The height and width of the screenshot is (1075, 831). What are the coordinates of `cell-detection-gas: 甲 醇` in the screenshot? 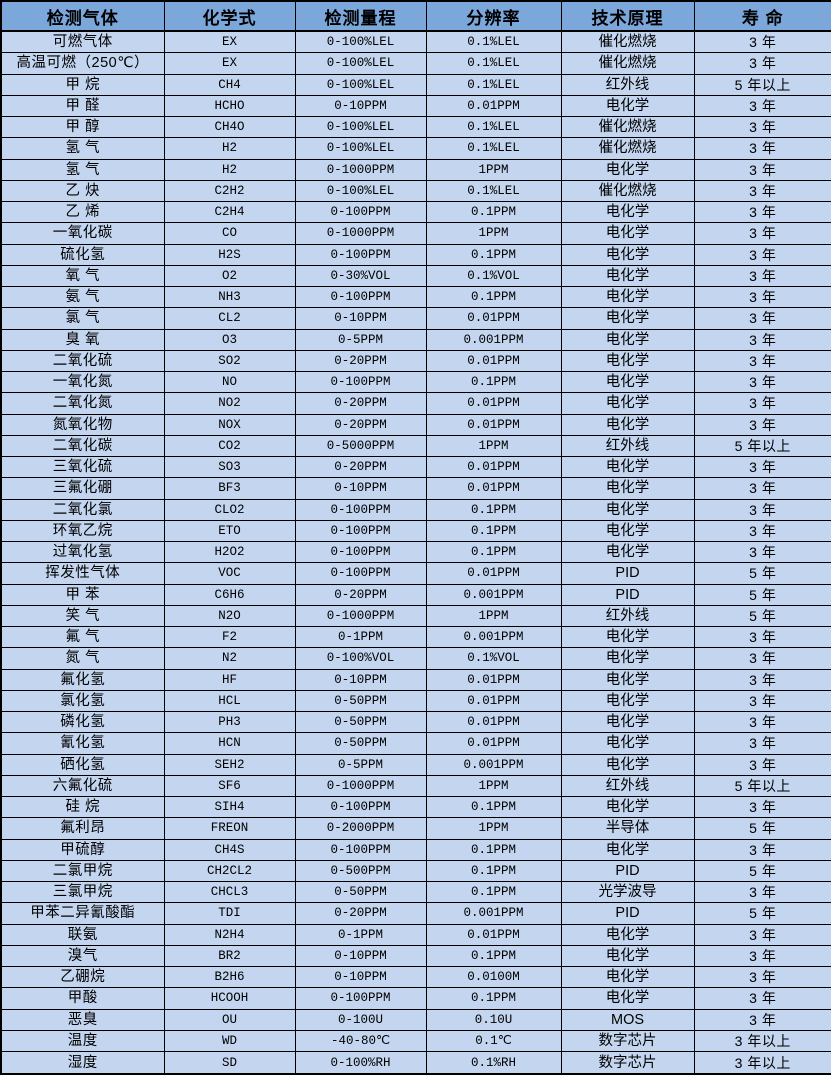 It's located at (82, 127).